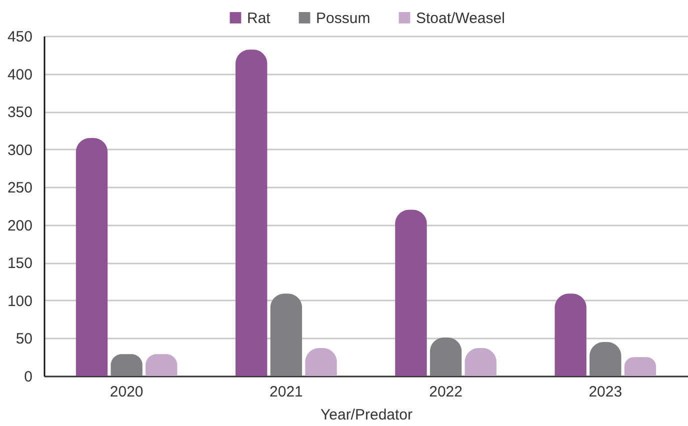 This screenshot has height=426, width=688. What do you see at coordinates (19, 37) in the screenshot?
I see `y-tick-label: 450` at bounding box center [19, 37].